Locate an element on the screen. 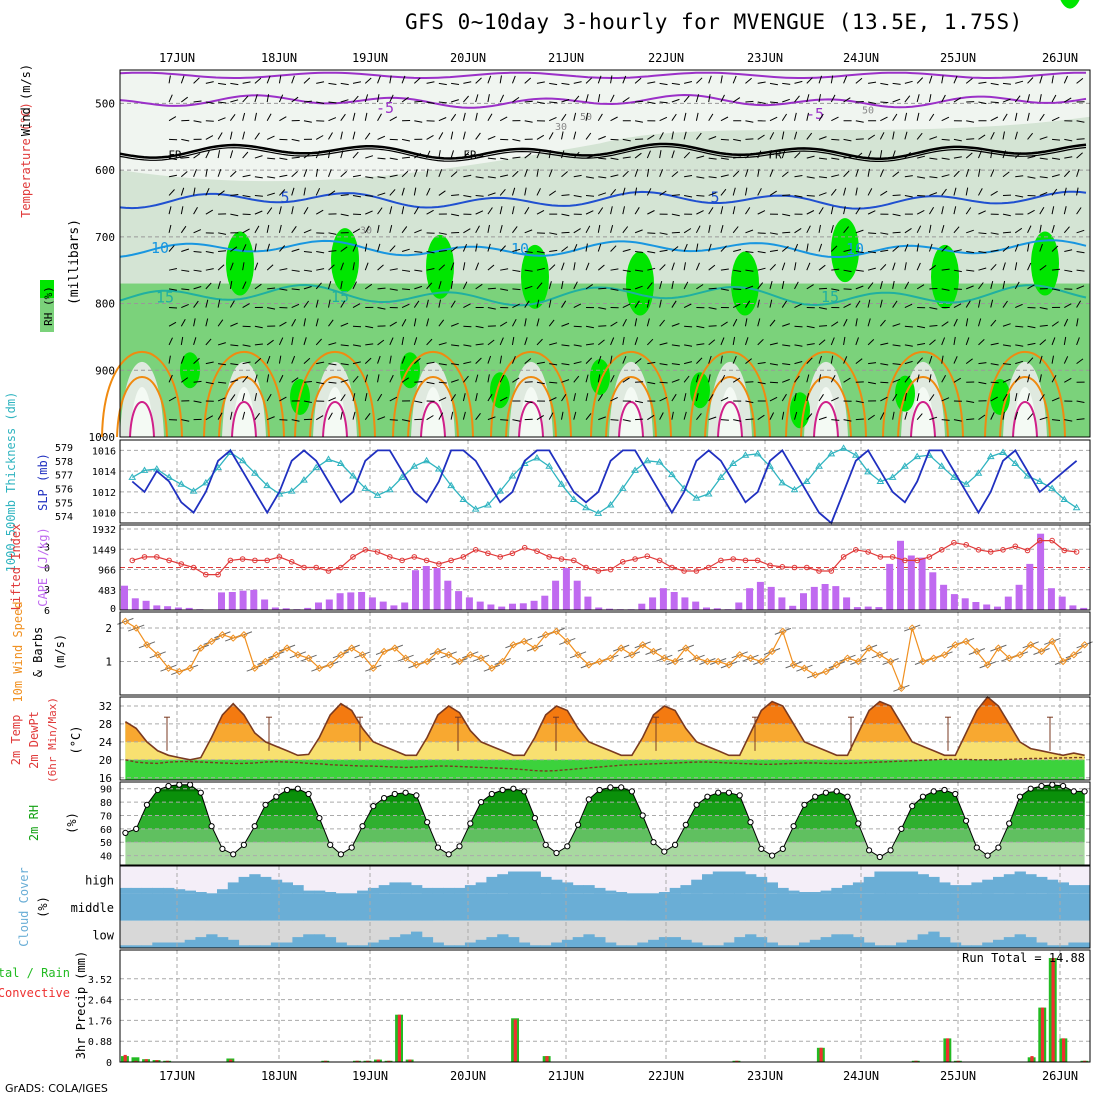 The image size is (1100, 1100). rh-contour-label: 50 is located at coordinates (868, 110).